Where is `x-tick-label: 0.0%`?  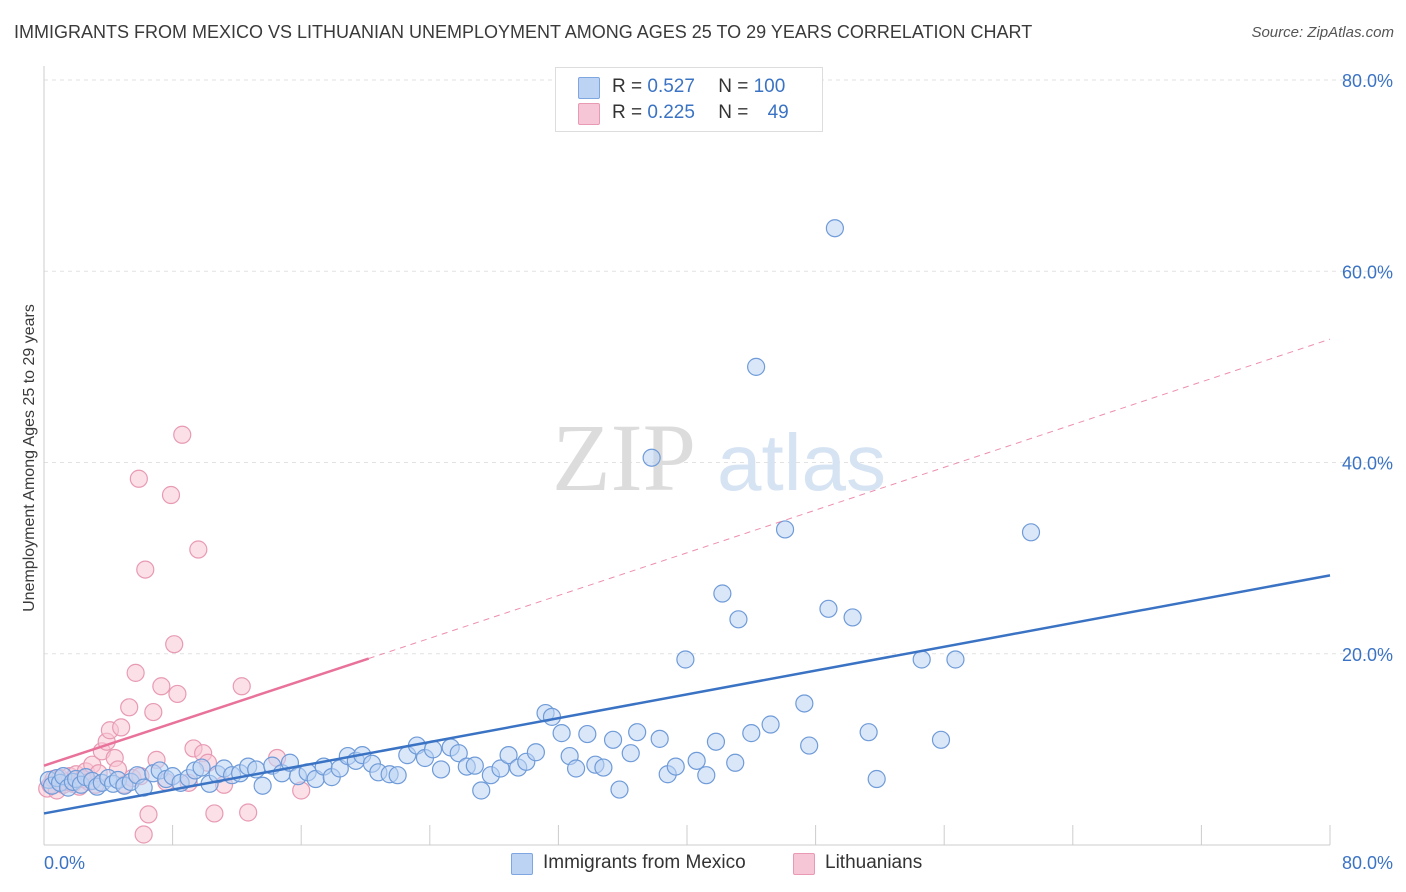 x-tick-label: 0.0% is located at coordinates (64, 863).